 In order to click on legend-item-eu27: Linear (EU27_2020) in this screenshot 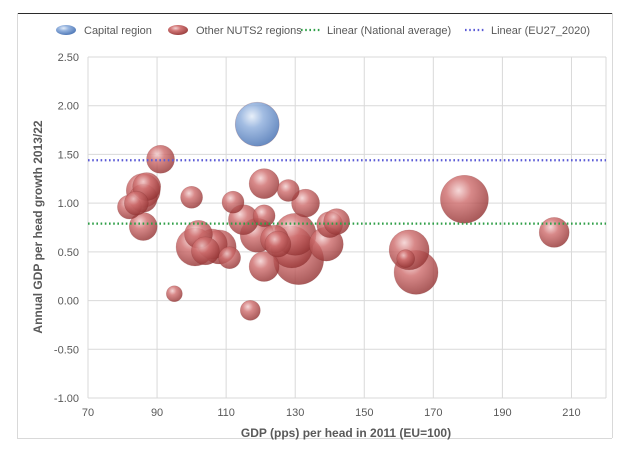, I will do `click(527, 31)`.